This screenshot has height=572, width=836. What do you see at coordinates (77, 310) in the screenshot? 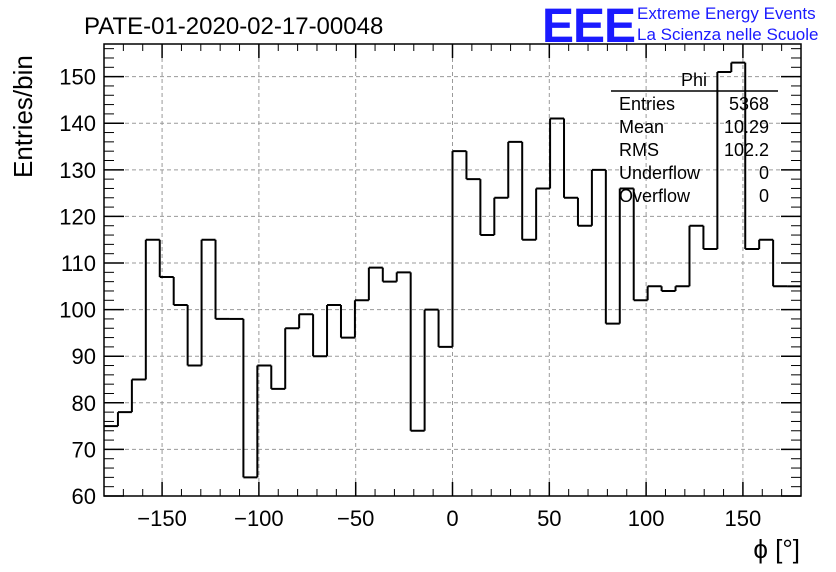
I see `y-tick-label: 100` at bounding box center [77, 310].